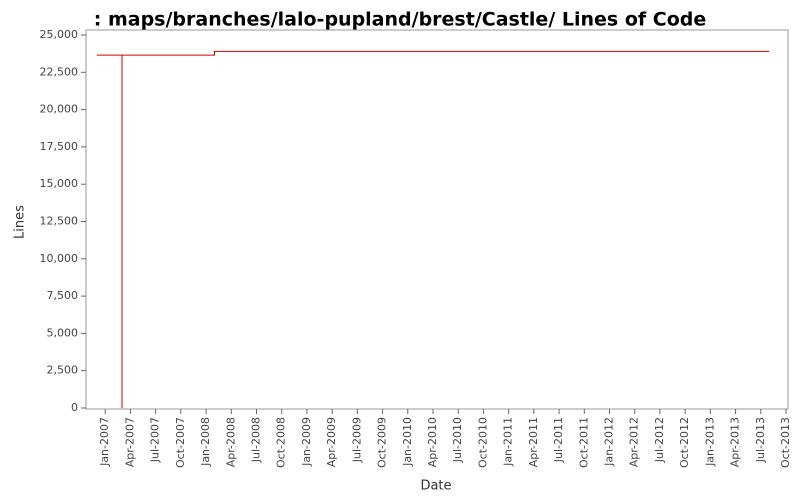 The image size is (800, 504). What do you see at coordinates (155, 440) in the screenshot?
I see `x-tick-label: Jul-2007` at bounding box center [155, 440].